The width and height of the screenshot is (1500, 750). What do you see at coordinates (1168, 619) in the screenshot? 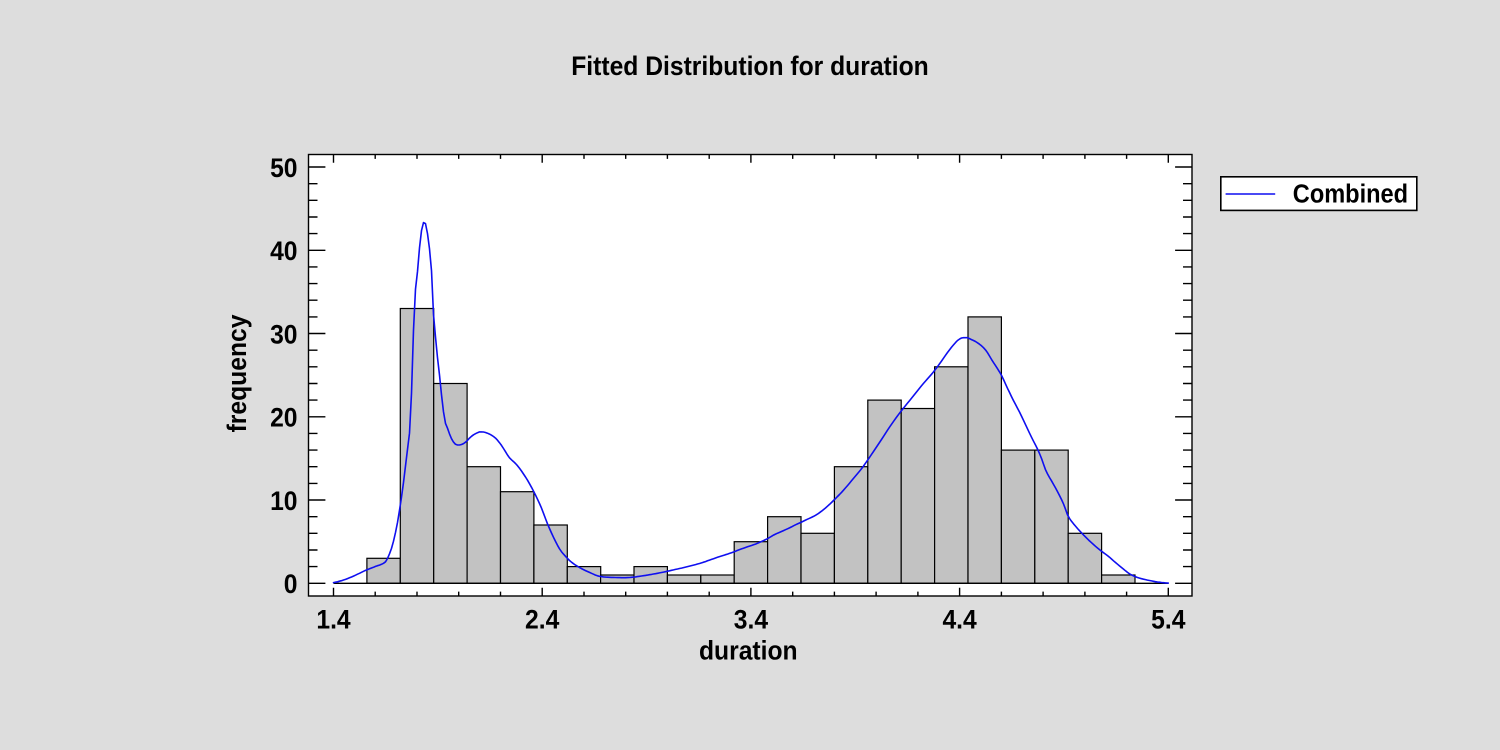
I see `svg-text: 5.4` at bounding box center [1168, 619].